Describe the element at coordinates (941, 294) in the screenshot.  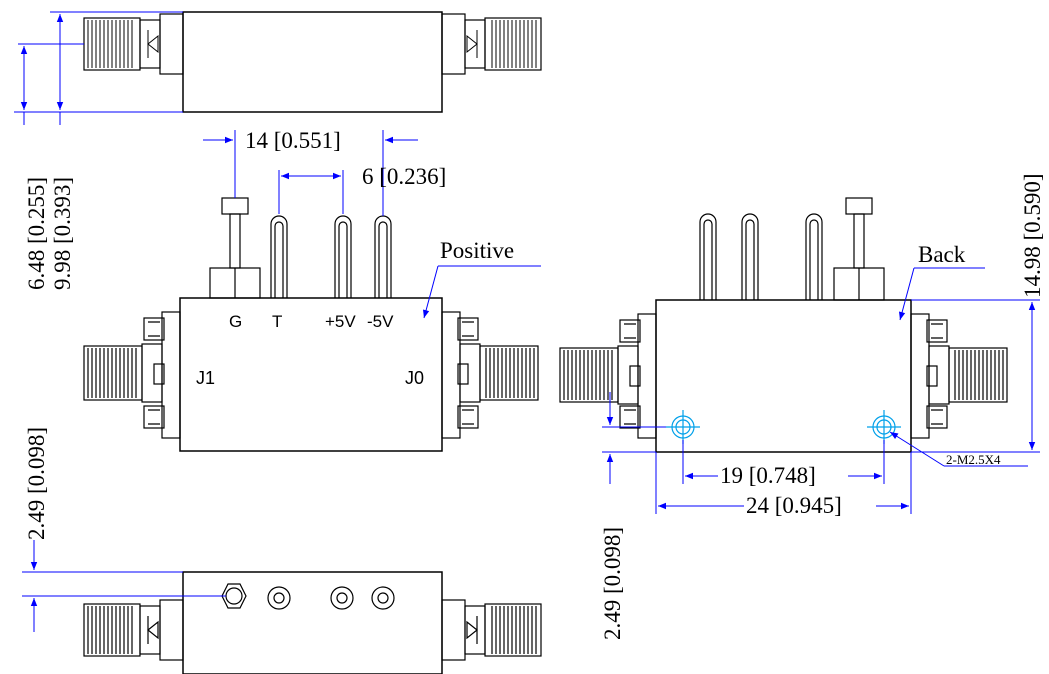
I see `back-leader-line` at that location.